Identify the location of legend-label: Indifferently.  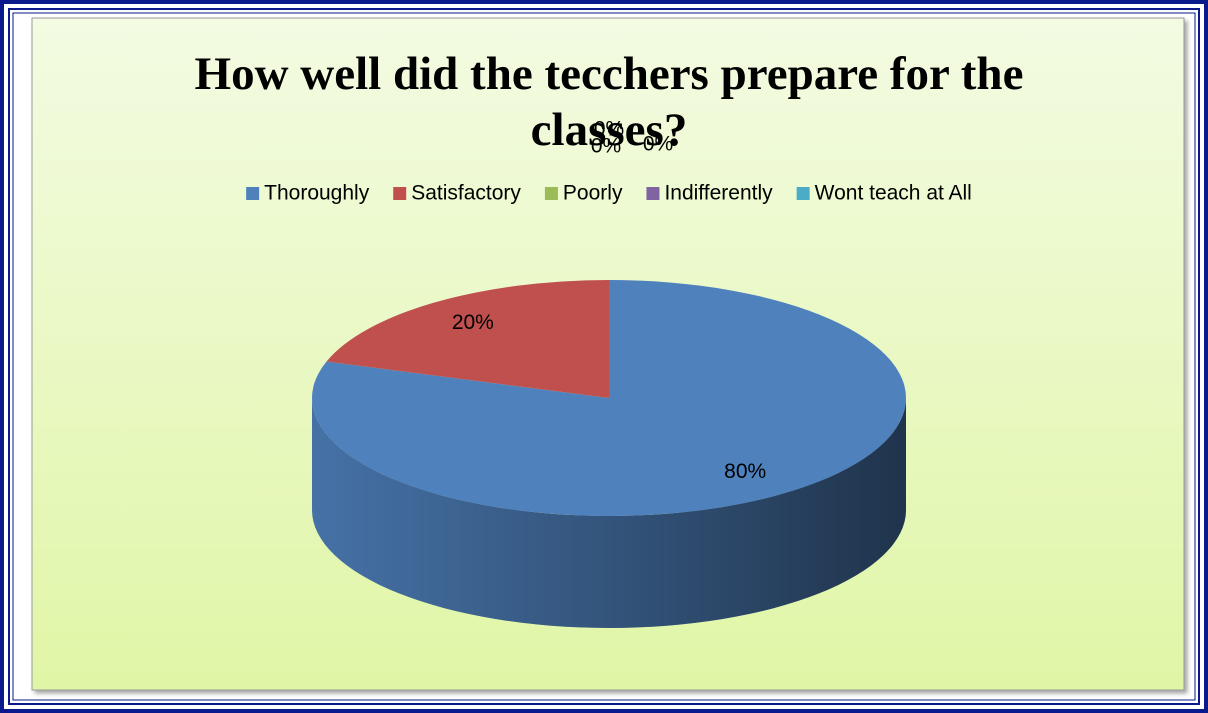
(718, 193).